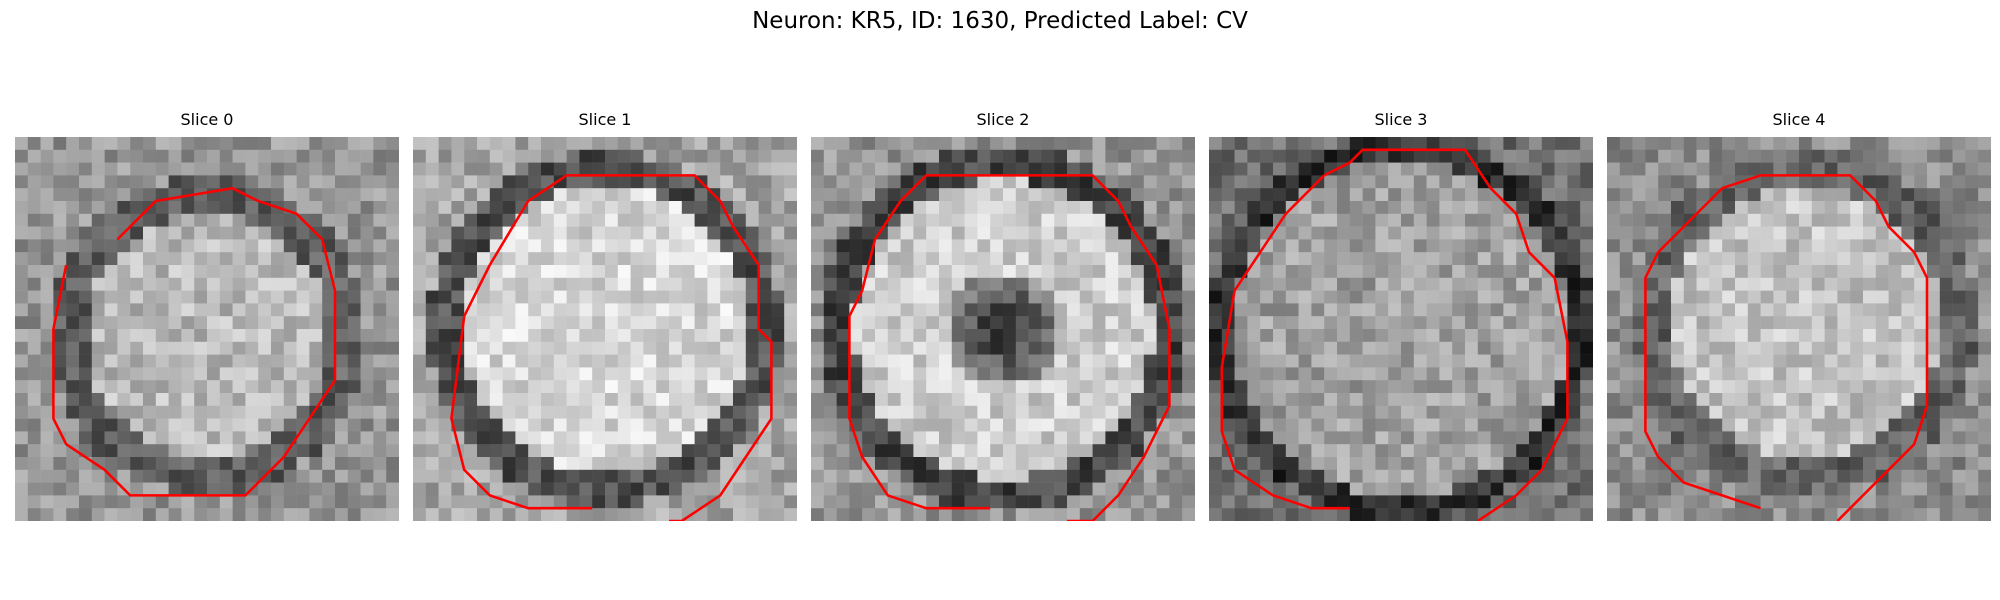 The width and height of the screenshot is (2000, 600). What do you see at coordinates (605, 119) in the screenshot?
I see `slice-title: Slice 1` at bounding box center [605, 119].